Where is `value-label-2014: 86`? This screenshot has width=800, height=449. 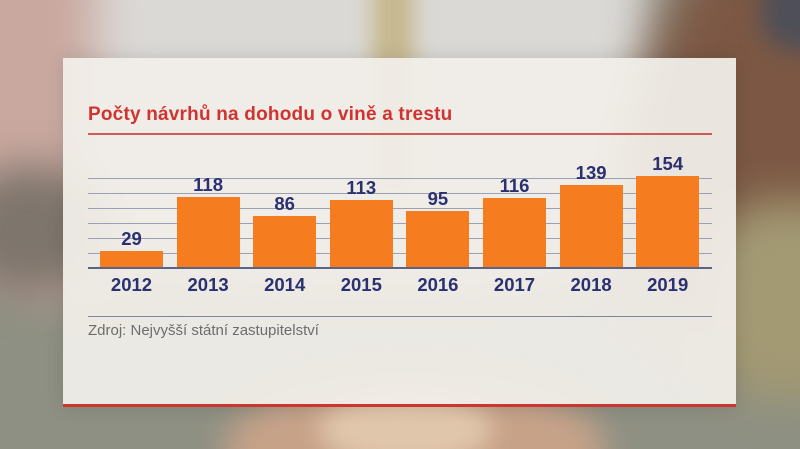 value-label-2014: 86 is located at coordinates (284, 204).